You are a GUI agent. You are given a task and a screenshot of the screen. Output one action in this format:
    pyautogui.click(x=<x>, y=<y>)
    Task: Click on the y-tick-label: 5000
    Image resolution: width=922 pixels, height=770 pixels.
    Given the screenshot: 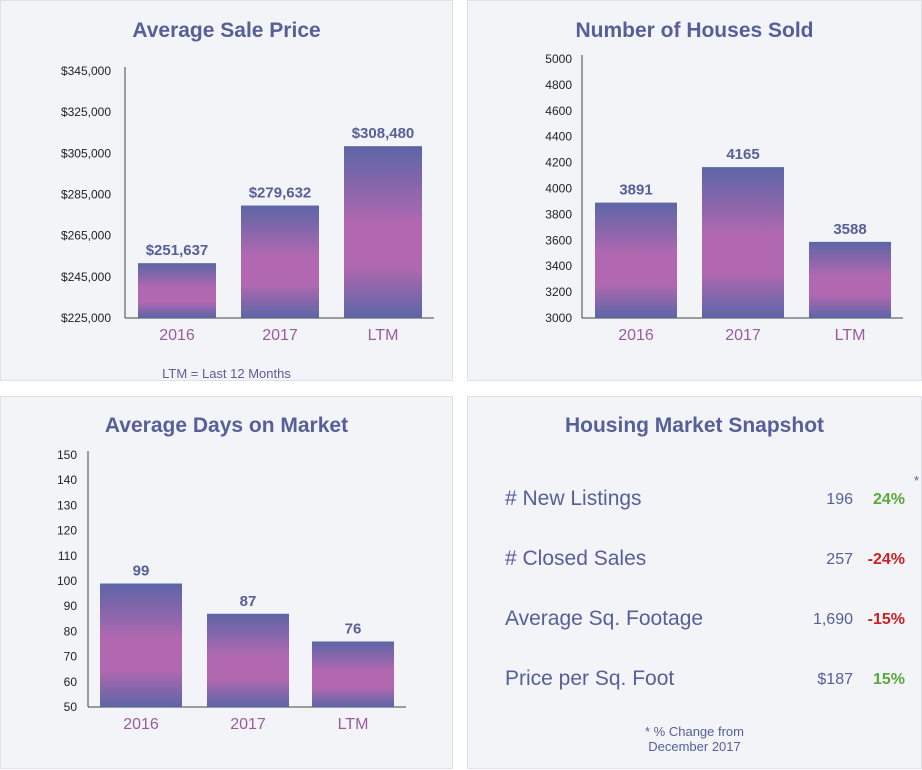 What is the action you would take?
    pyautogui.click(x=558, y=59)
    